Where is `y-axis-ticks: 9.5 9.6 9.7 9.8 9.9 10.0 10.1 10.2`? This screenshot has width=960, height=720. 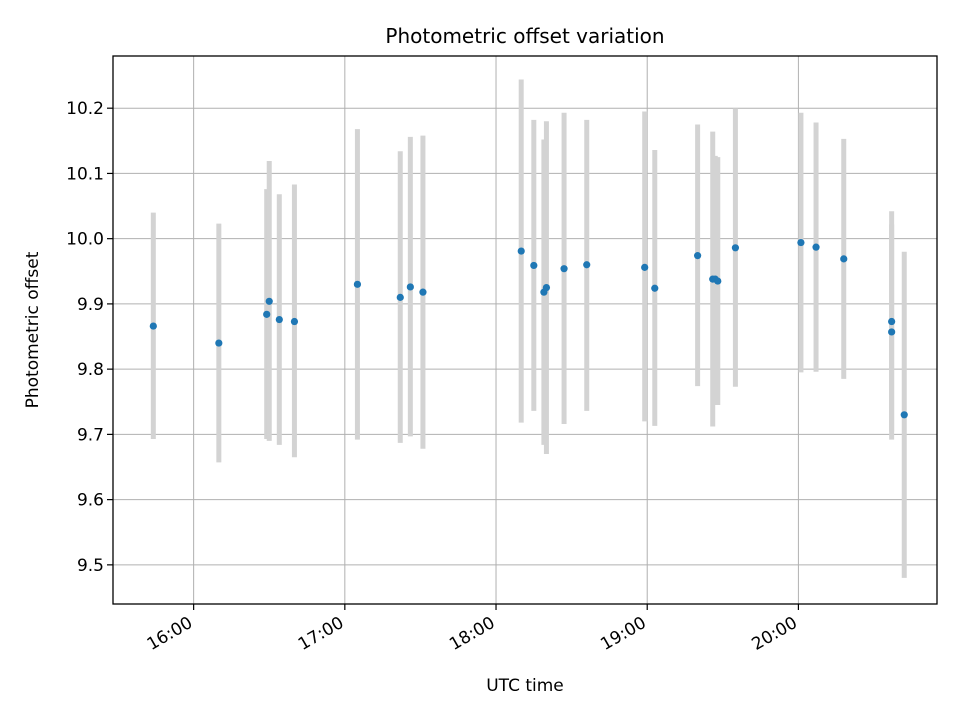 y-axis-ticks: 9.5 9.6 9.7 9.8 9.9 10.0 10.1 10.2 is located at coordinates (89, 337).